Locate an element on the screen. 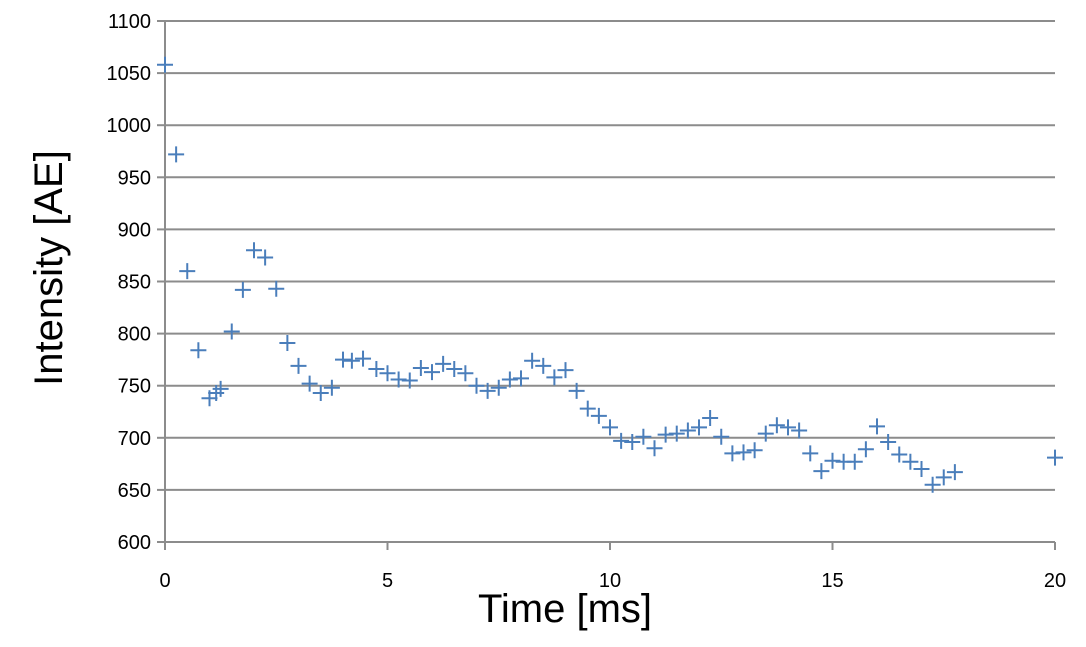 The image size is (1086, 647). x-tick-label: 20 is located at coordinates (1055, 581).